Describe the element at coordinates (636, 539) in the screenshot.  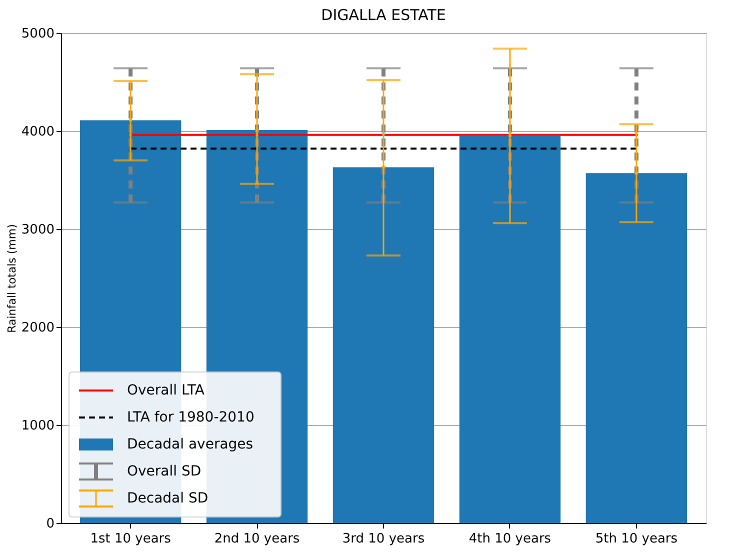
I see `x-tick-label: 5th 10 years` at that location.